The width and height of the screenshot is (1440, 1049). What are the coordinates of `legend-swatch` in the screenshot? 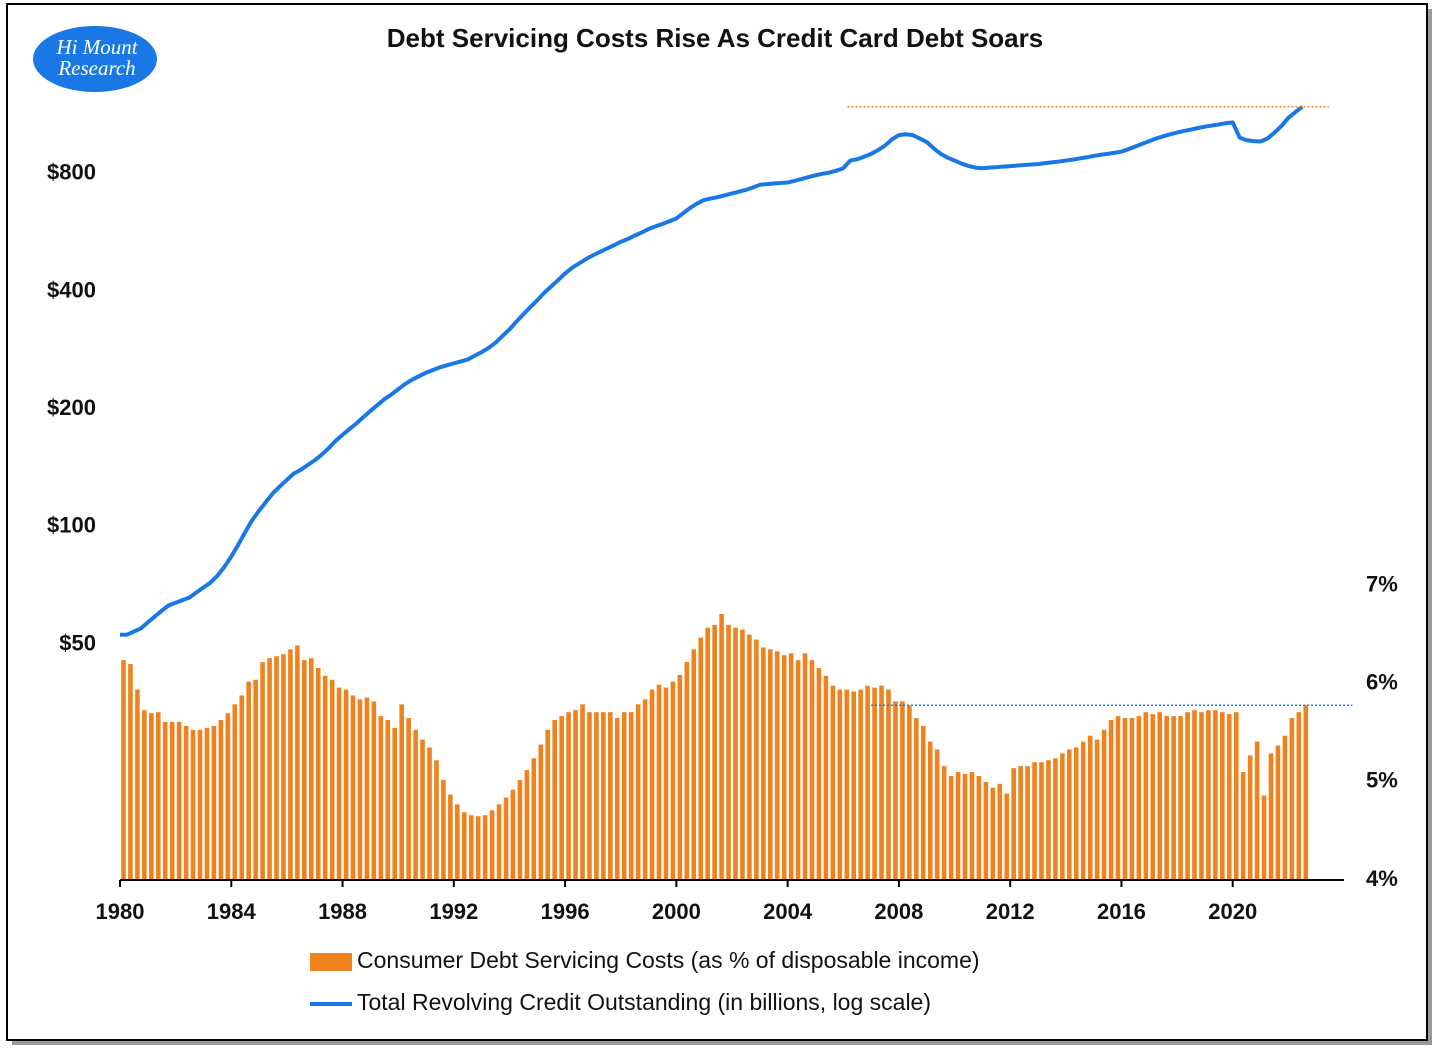 It's located at (331, 962).